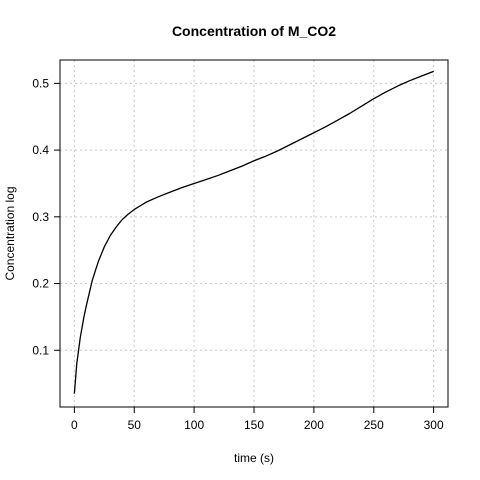  Describe the element at coordinates (374, 425) in the screenshot. I see `x-tick-label: 250` at that location.